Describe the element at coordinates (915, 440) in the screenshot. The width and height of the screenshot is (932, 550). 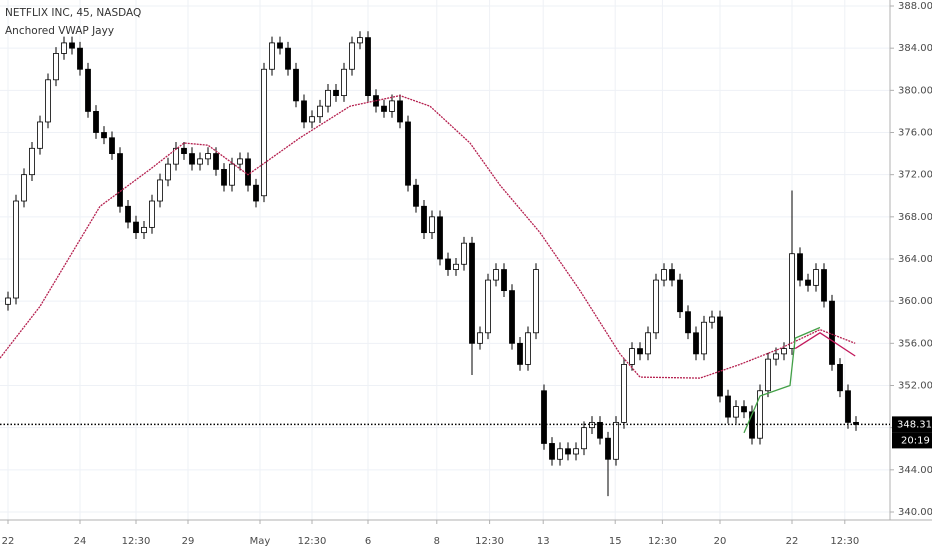
I see `countdown-label: 20:19` at that location.